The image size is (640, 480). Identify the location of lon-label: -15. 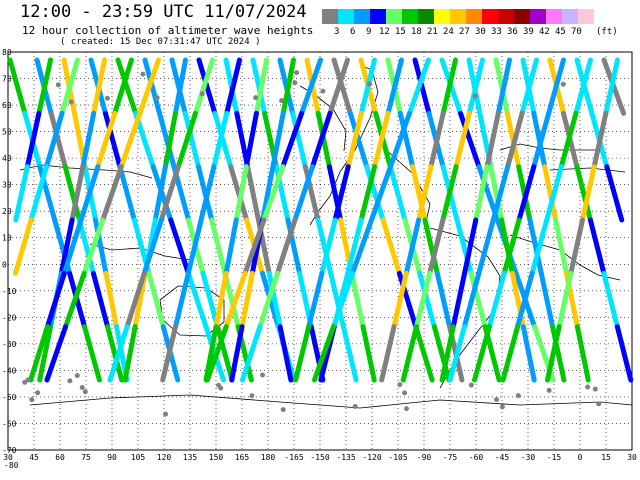
(554, 457).